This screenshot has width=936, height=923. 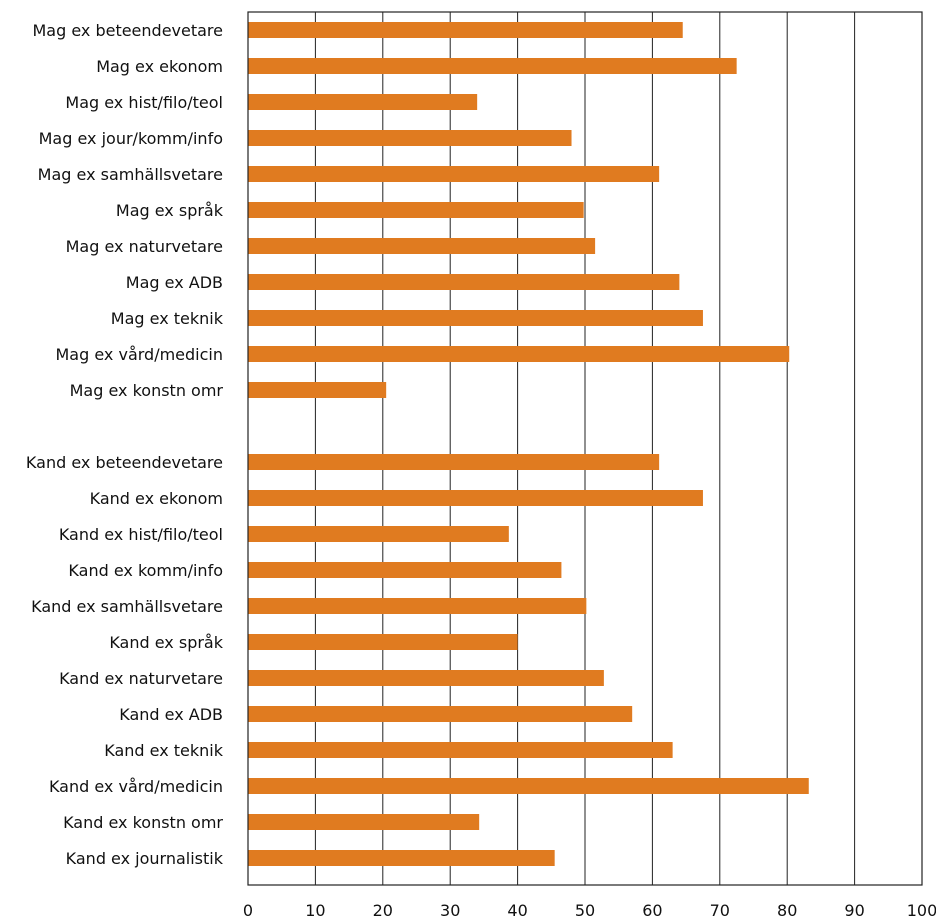 What do you see at coordinates (854, 910) in the screenshot?
I see `x-tick-label: 90` at bounding box center [854, 910].